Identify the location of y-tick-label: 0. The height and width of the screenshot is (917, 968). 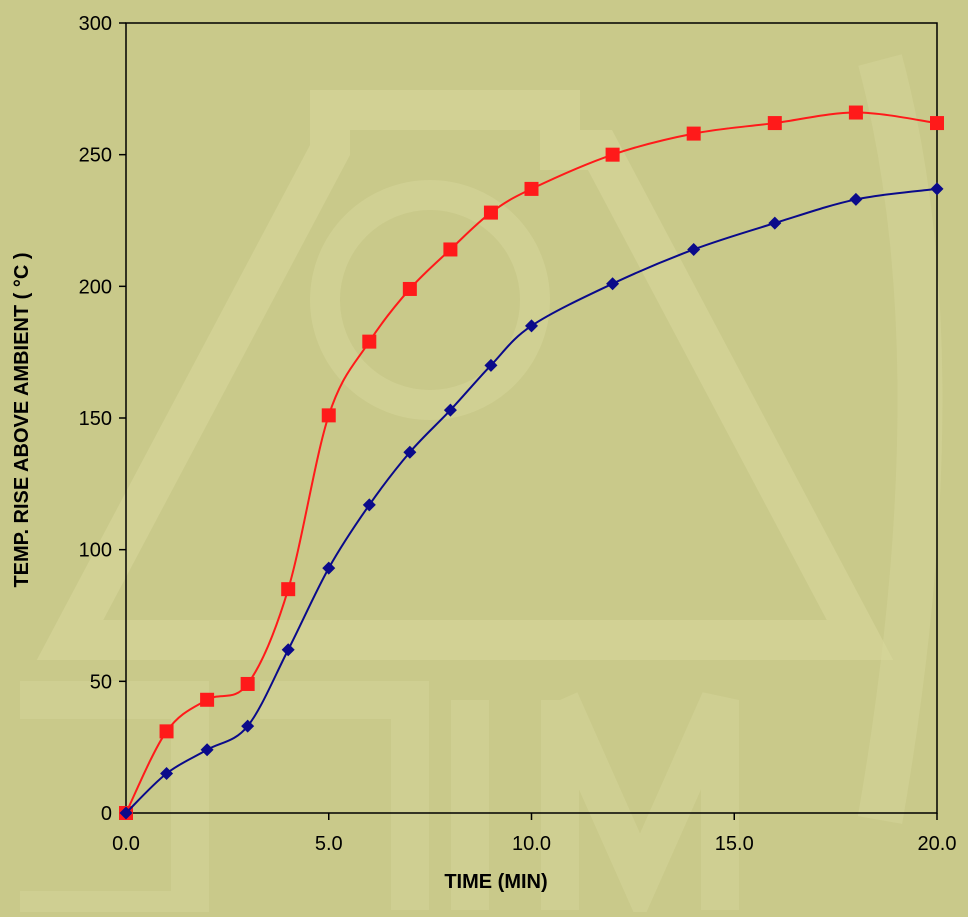
(106, 814).